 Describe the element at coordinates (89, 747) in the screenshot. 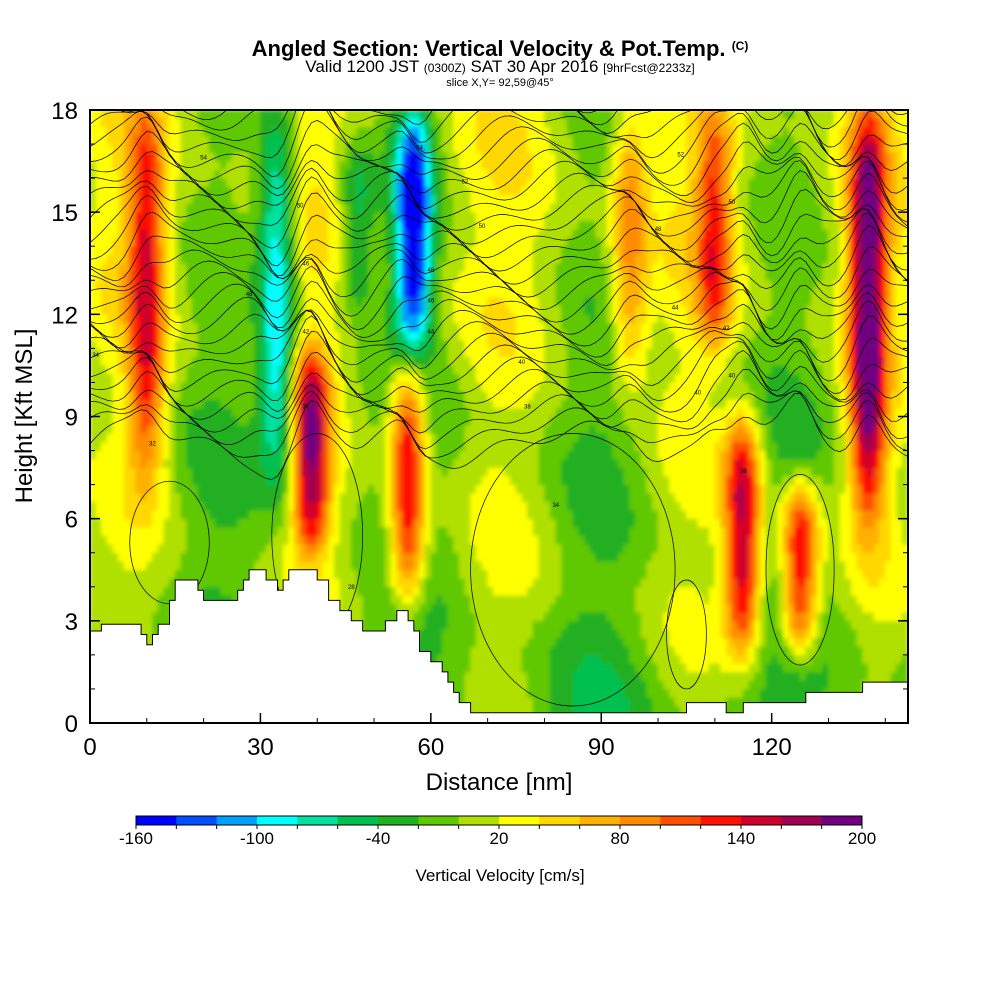

I see `x-tick-label: 0` at that location.